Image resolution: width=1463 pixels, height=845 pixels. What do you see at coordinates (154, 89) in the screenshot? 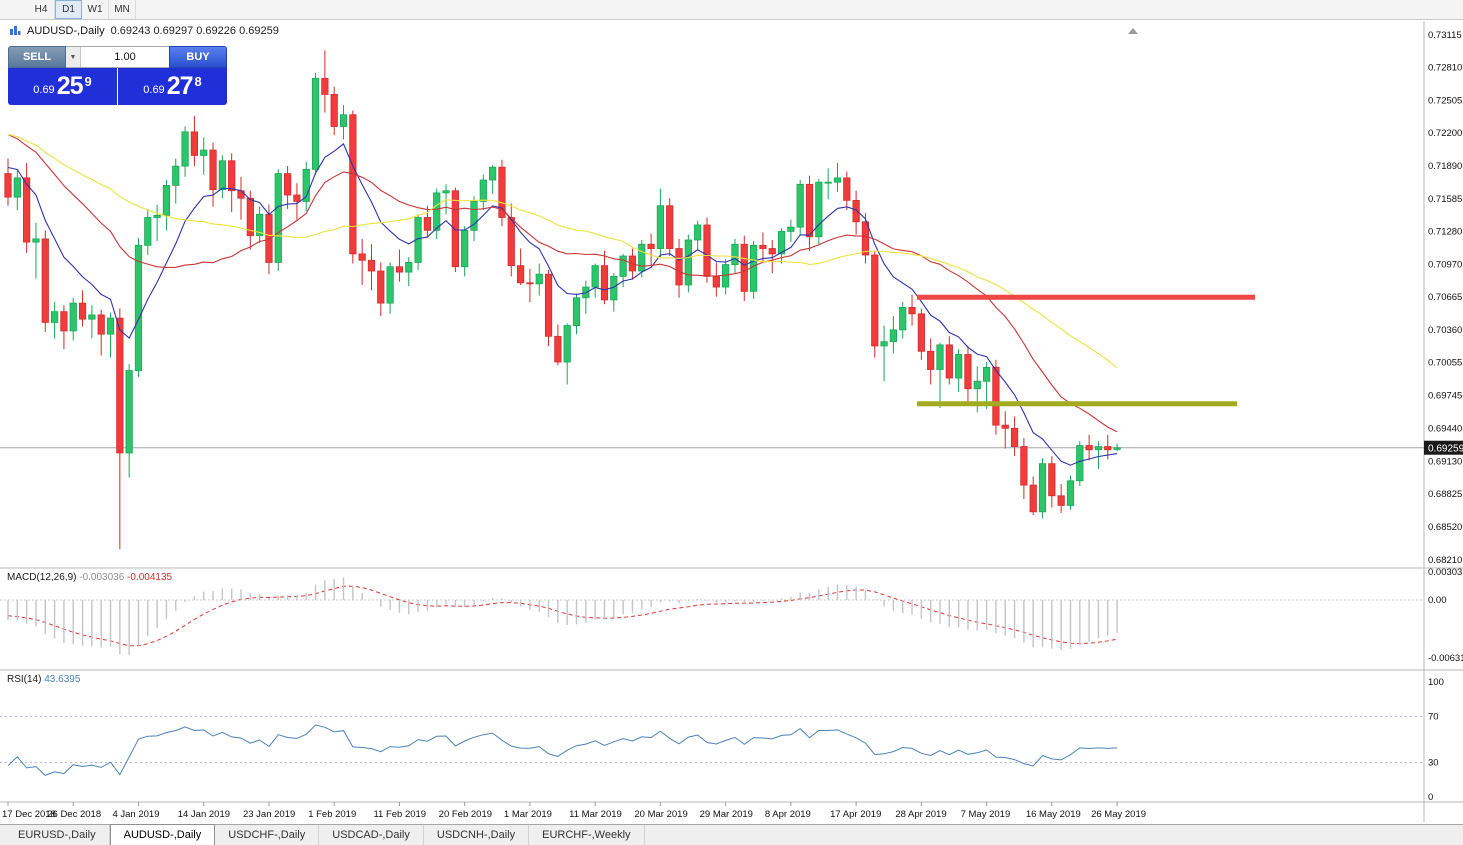
I see `buy-price-prefix: 0.69` at bounding box center [154, 89].